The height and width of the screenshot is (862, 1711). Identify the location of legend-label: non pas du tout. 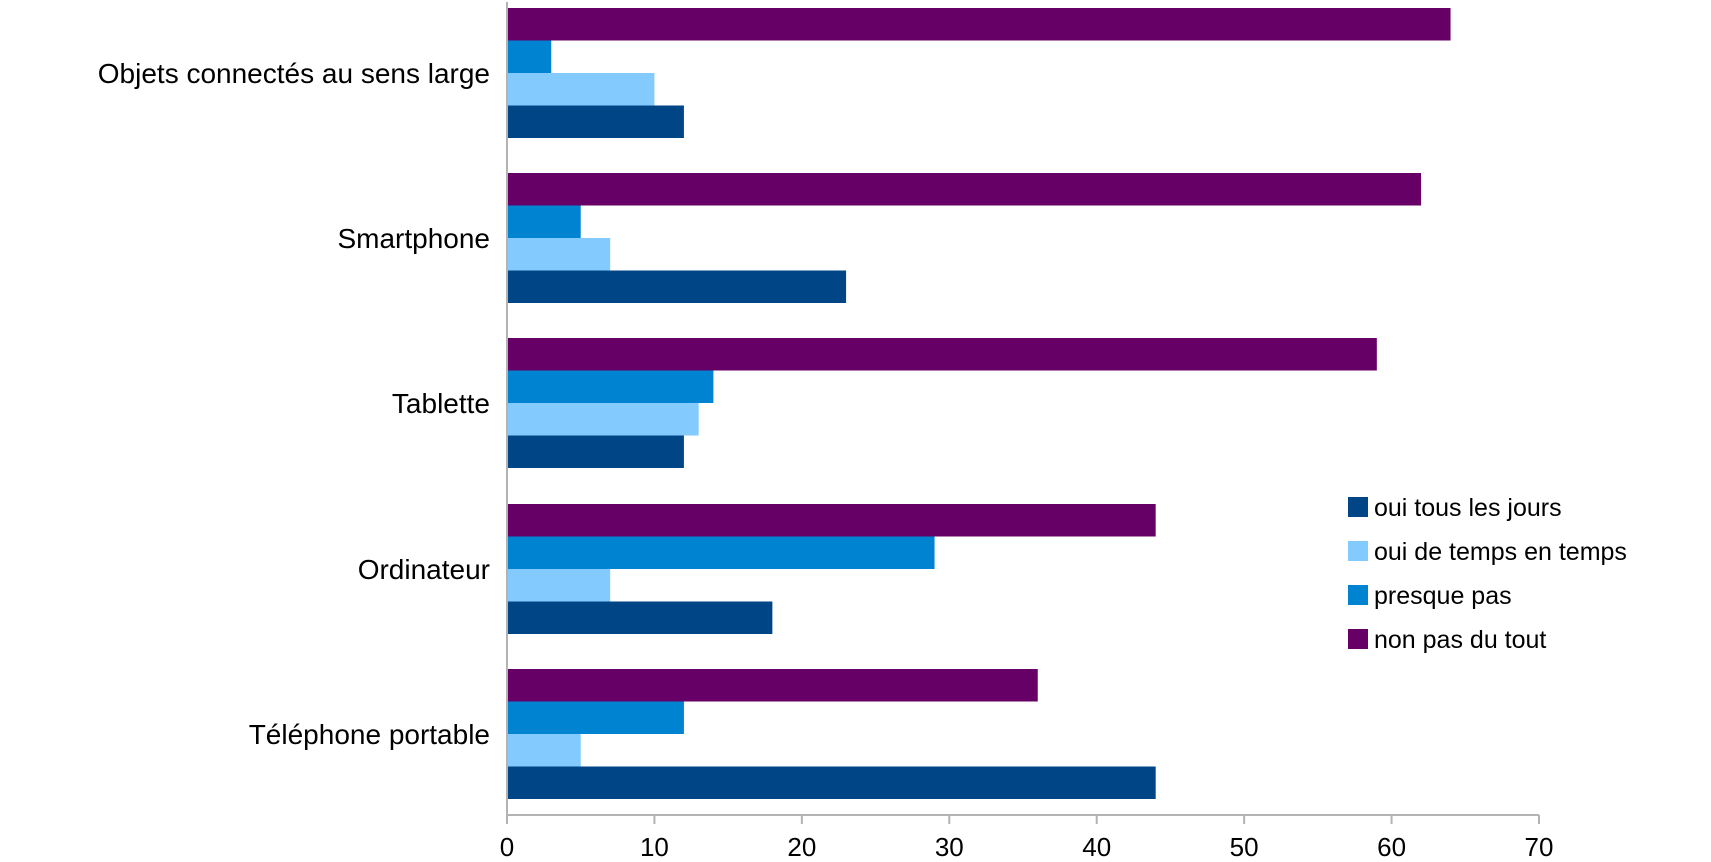
(1460, 640).